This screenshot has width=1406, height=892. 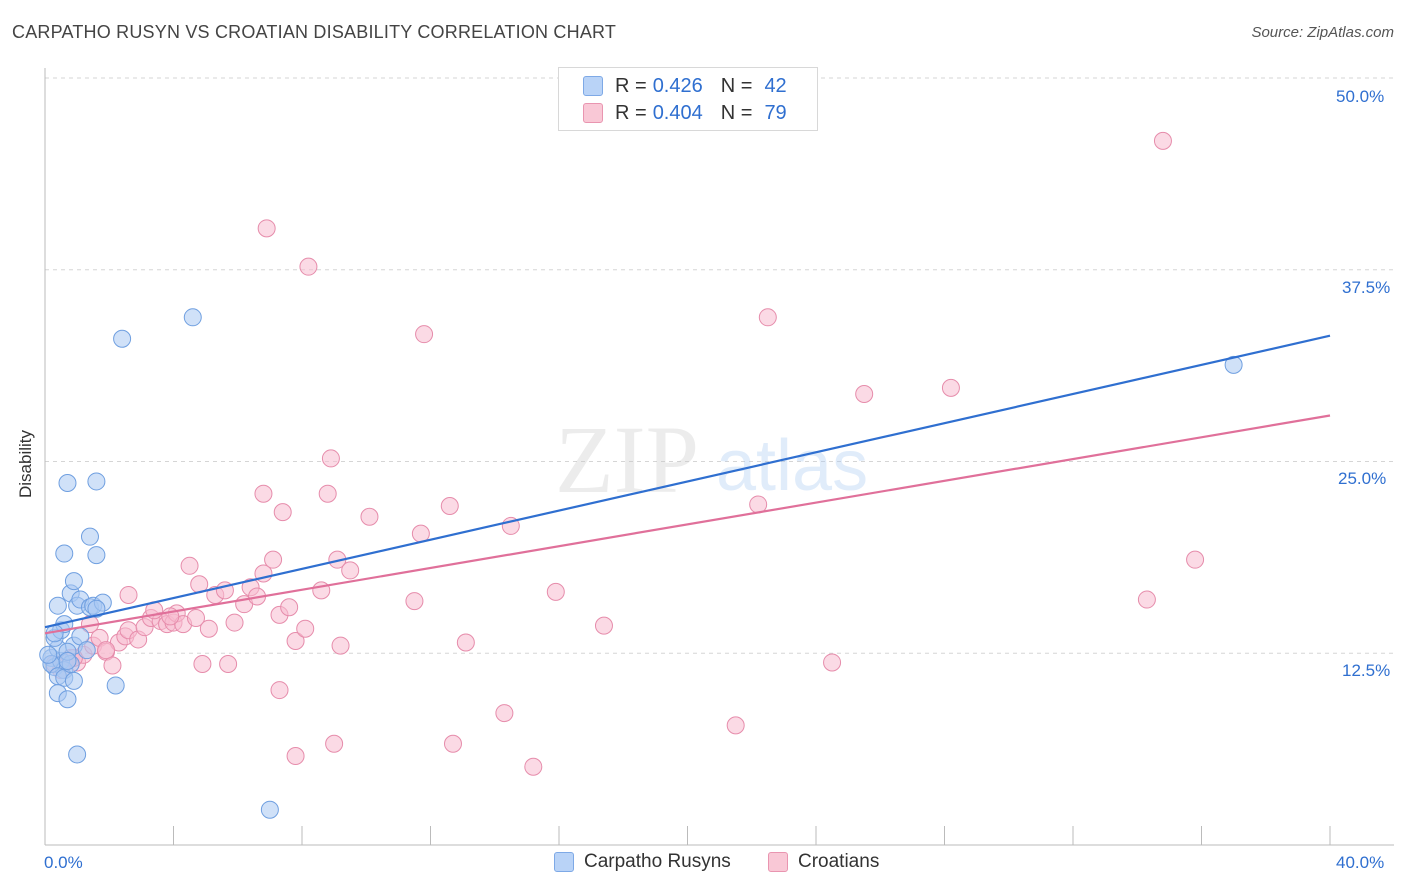 I want to click on source-label: Source: ZipAtlas.com, so click(x=1322, y=32).